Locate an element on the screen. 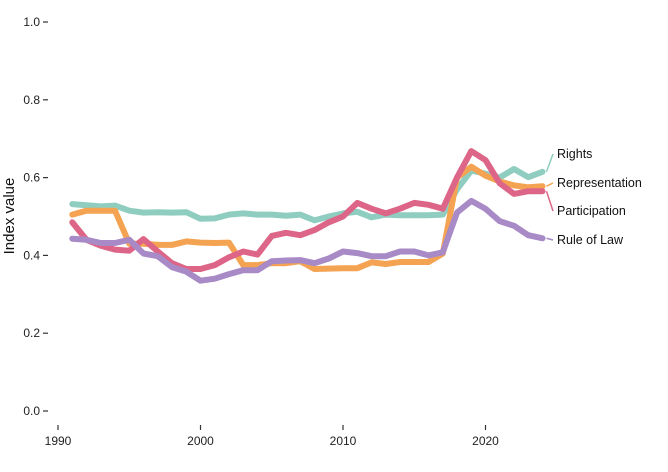 The height and width of the screenshot is (472, 668). x-axis: 1990 2000 2010 2020 is located at coordinates (272, 436).